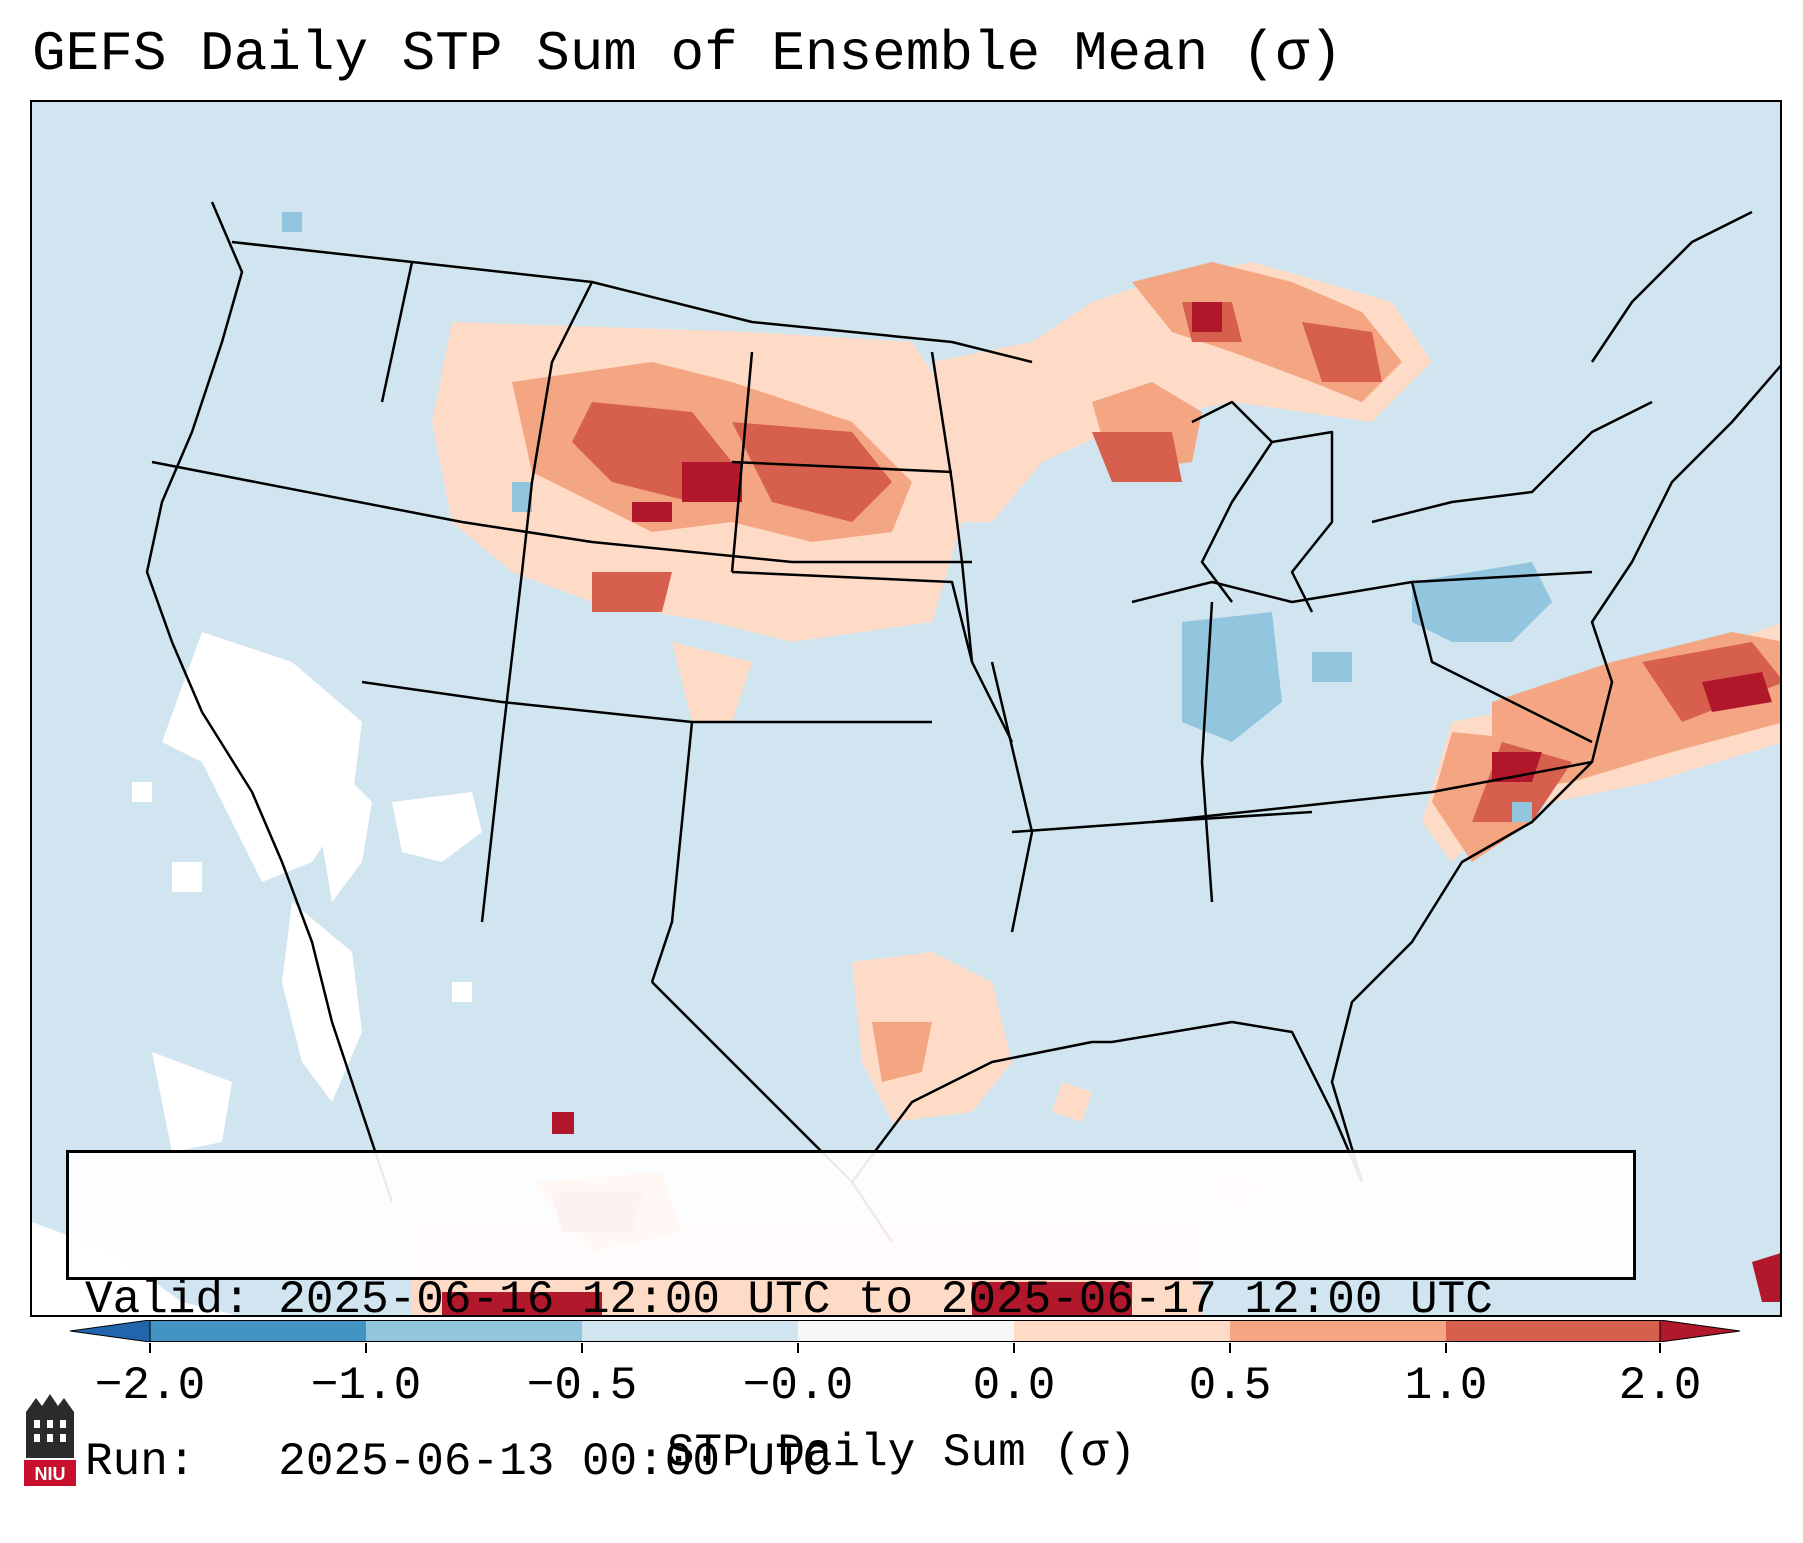 The image size is (1803, 1543). What do you see at coordinates (554, 1462) in the screenshot?
I see `run-value: 2025-06-13 00:00 UTC` at bounding box center [554, 1462].